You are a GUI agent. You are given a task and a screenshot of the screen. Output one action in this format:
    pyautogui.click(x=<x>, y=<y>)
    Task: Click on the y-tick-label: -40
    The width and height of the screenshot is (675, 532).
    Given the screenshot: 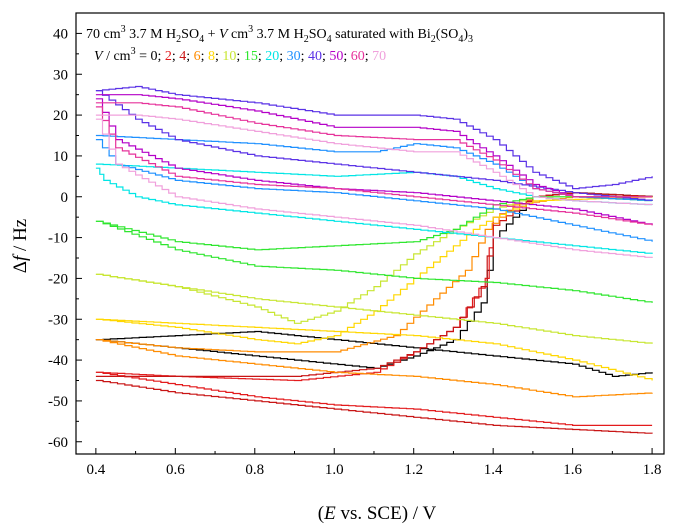 What is the action you would take?
    pyautogui.click(x=58, y=361)
    